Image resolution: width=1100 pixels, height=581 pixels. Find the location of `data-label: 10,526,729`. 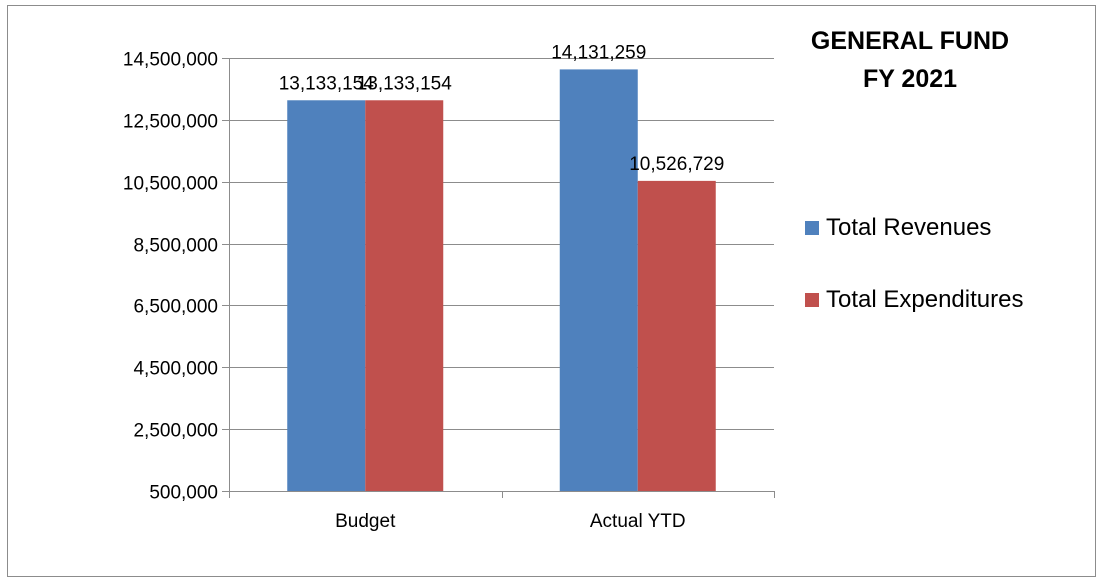

data-label: 10,526,729 is located at coordinates (676, 164).